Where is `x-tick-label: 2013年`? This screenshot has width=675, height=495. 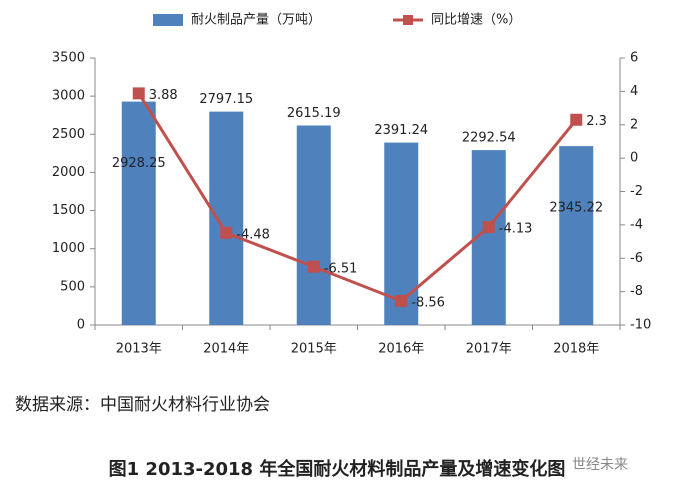 x-tick-label: 2013年 is located at coordinates (139, 349).